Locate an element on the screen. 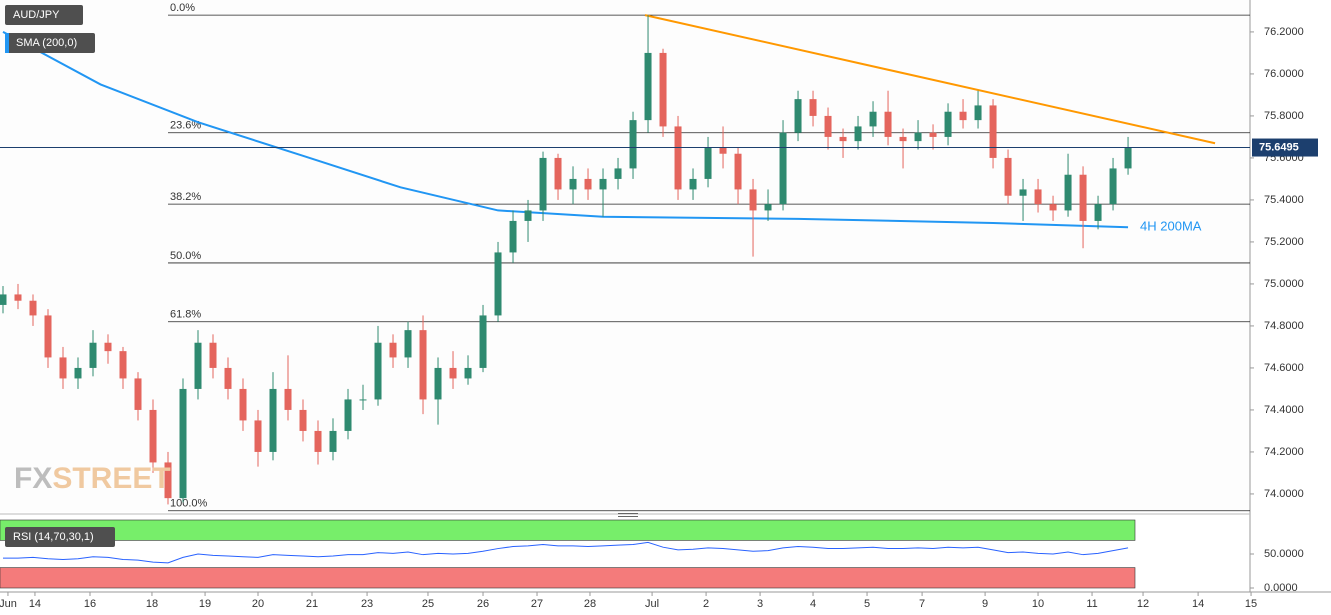 The image size is (1331, 615). fib-label: 61.8% is located at coordinates (185, 315).